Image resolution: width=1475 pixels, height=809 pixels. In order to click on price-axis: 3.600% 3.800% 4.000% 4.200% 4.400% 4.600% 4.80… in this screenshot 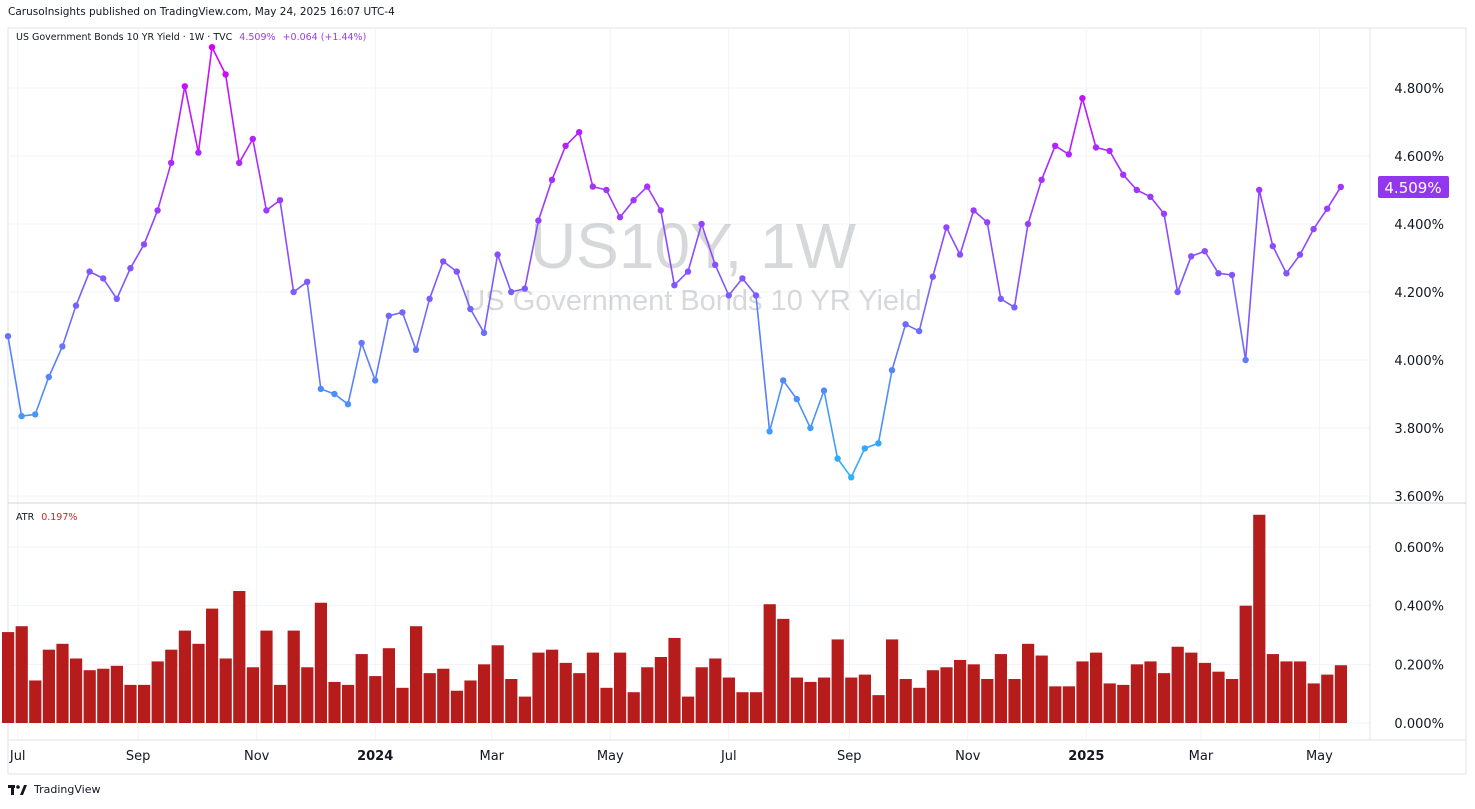, I will do `click(1419, 407)`.